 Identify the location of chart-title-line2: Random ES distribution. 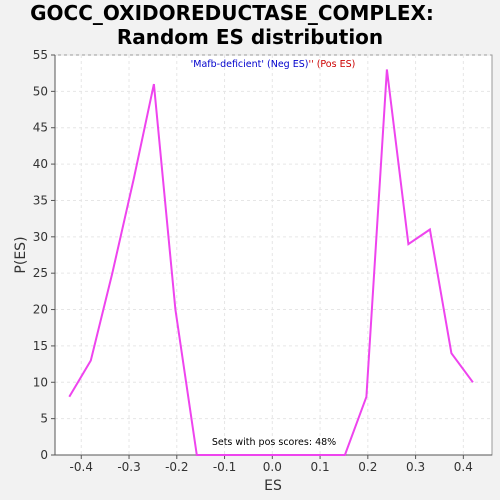
(250, 37).